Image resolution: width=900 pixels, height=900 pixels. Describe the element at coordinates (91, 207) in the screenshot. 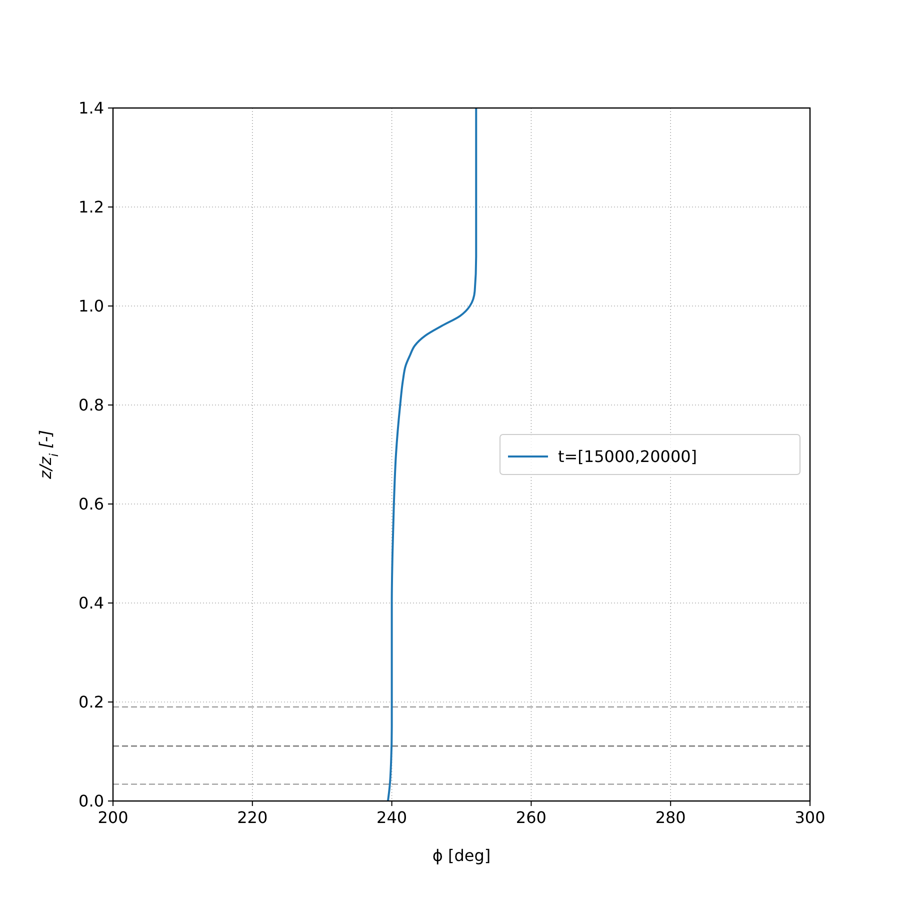

I see `y-tick-label: 1.2` at that location.